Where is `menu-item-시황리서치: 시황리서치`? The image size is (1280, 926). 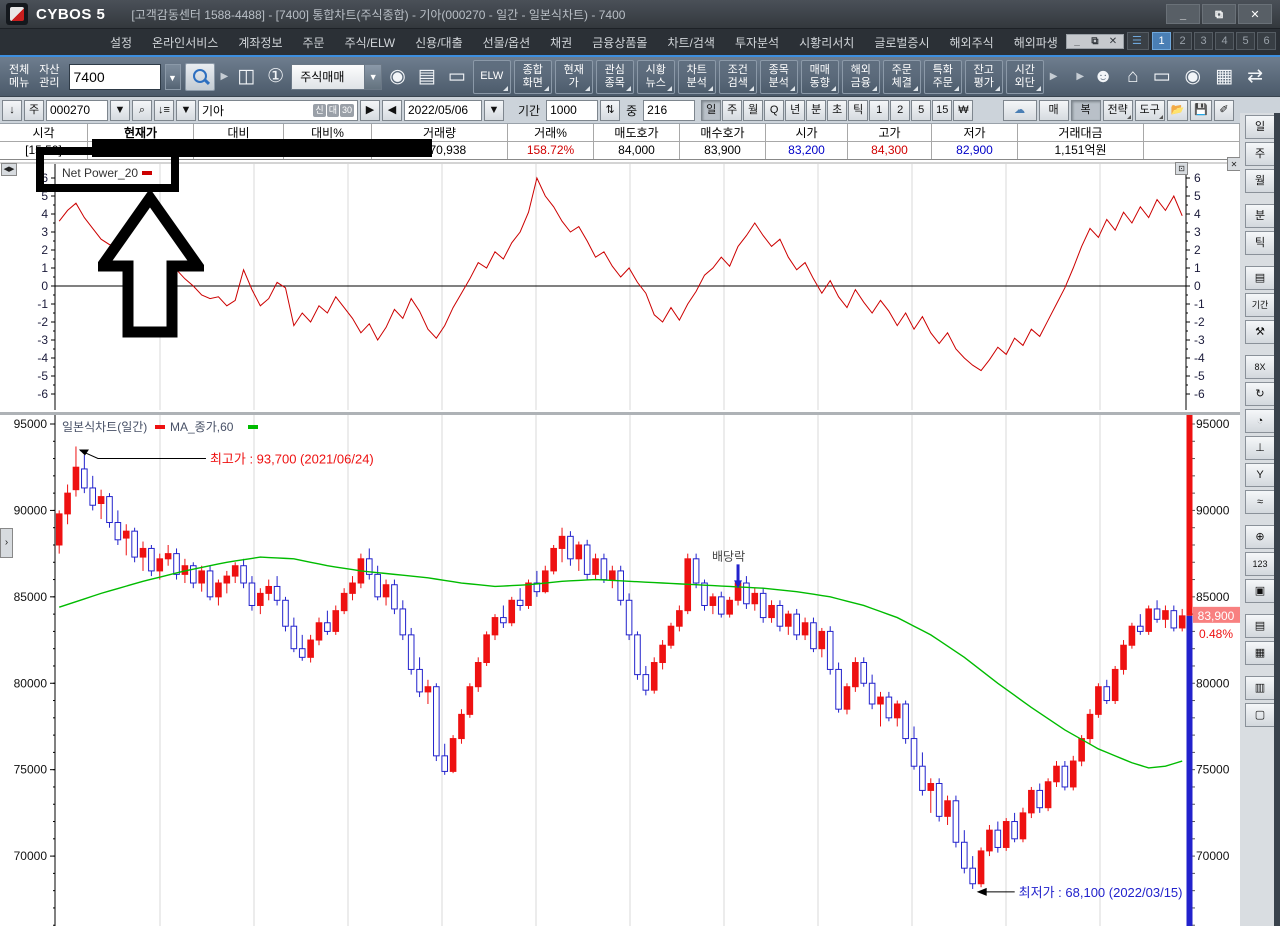
menu-item-시황리서치: 시황리서치 is located at coordinates (827, 42).